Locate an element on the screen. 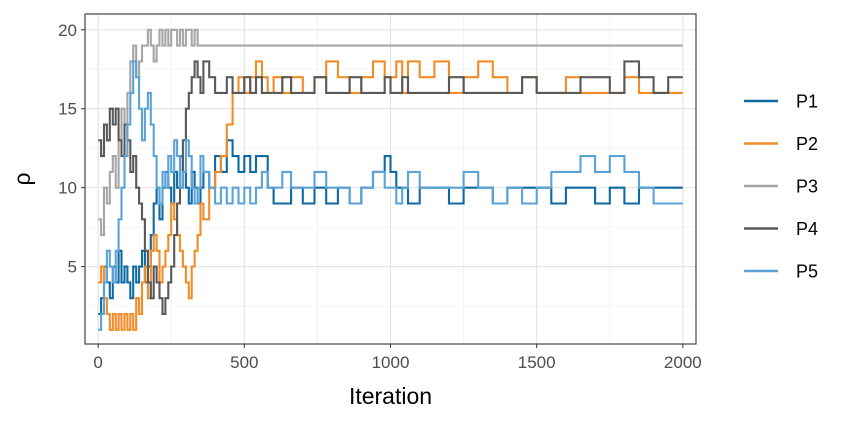 This screenshot has width=850, height=425. x-axis-title: Iteration is located at coordinates (390, 396).